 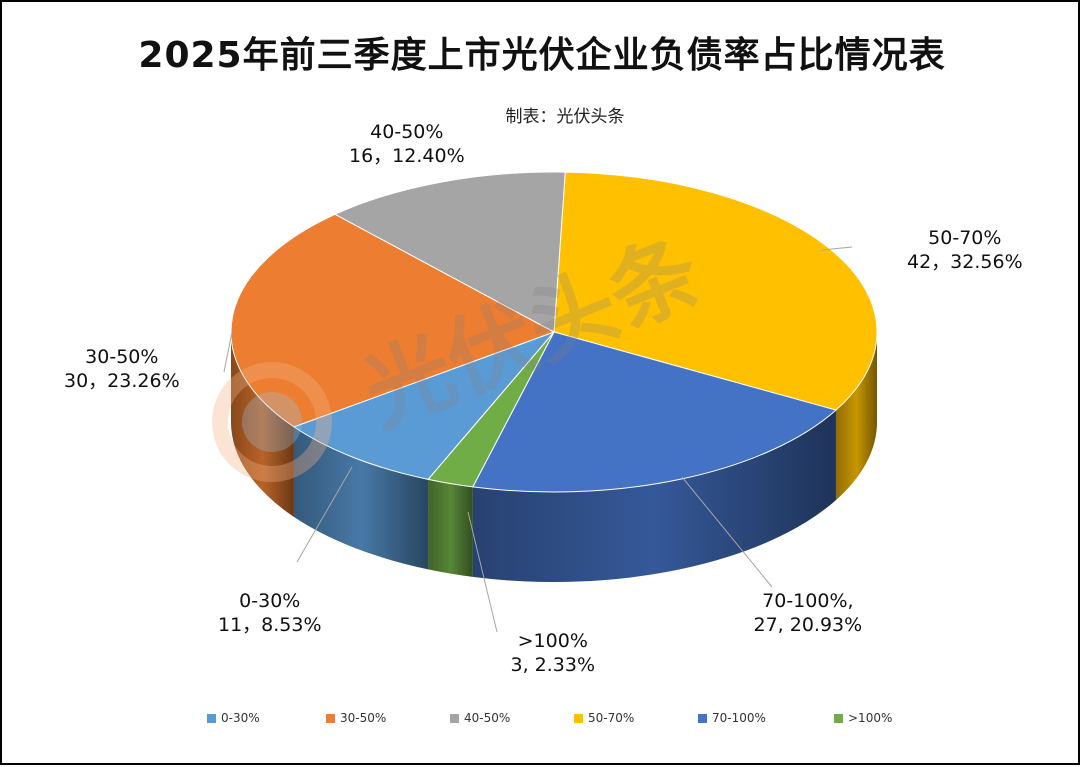 I want to click on legend-item-30-50%: 30-50%, so click(x=356, y=718).